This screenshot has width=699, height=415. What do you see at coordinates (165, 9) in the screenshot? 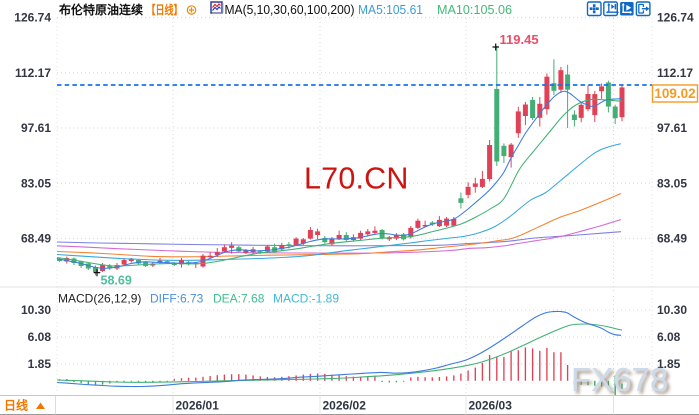
I see `svg-text: 【日线】` at bounding box center [165, 9].